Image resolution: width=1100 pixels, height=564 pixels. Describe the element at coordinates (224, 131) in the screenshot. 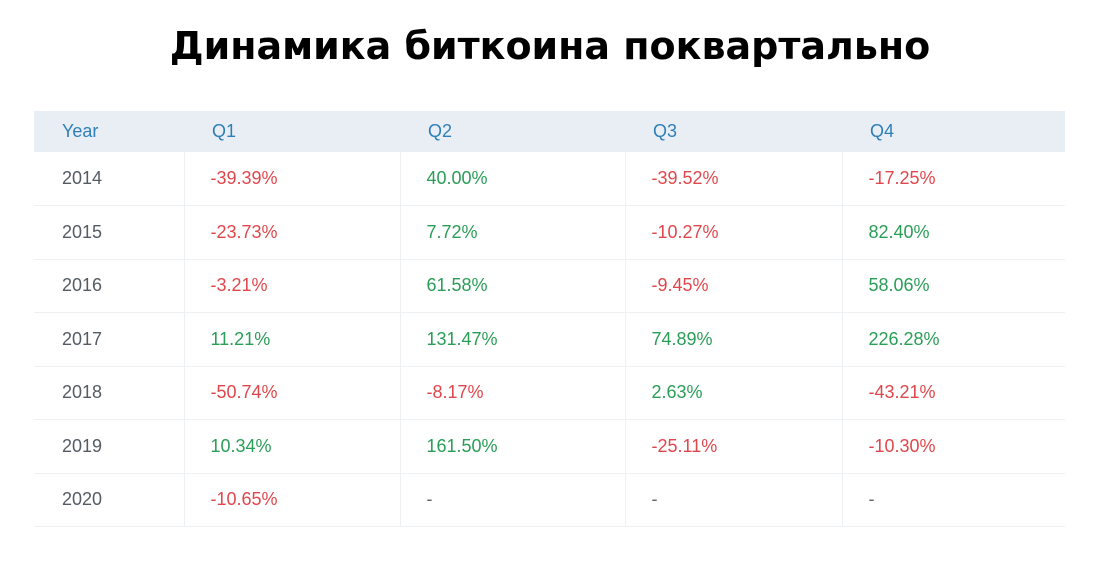

I see `header-q1: Q1` at that location.